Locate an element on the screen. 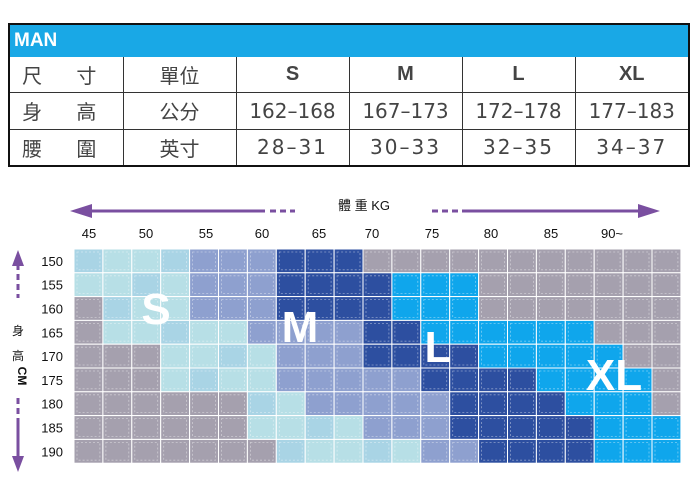 The height and width of the screenshot is (488, 700). table-row-height: 身 高 公分 162–168 167–173 172–178 177–183 is located at coordinates (349, 111).